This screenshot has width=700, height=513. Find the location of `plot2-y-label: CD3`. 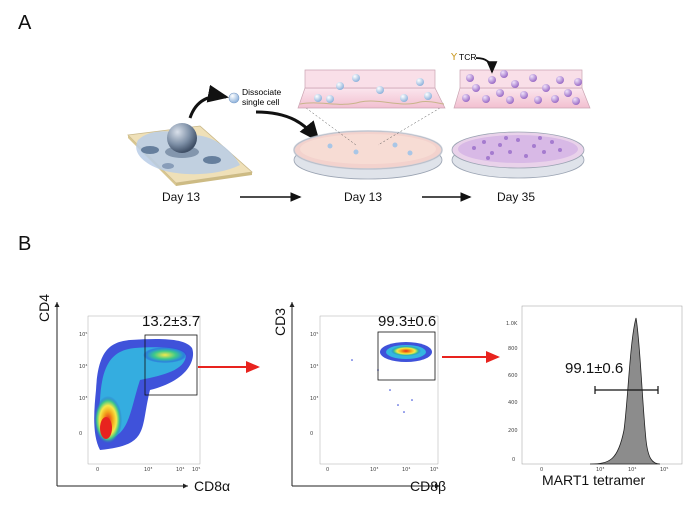

plot2-y-label: CD3 is located at coordinates (280, 321).